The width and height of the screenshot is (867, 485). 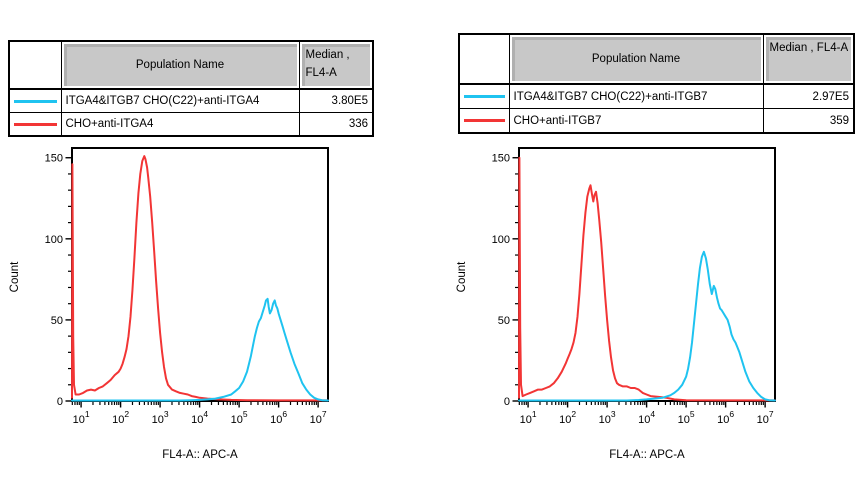 I want to click on median-value: 3.80E5, so click(x=336, y=100).